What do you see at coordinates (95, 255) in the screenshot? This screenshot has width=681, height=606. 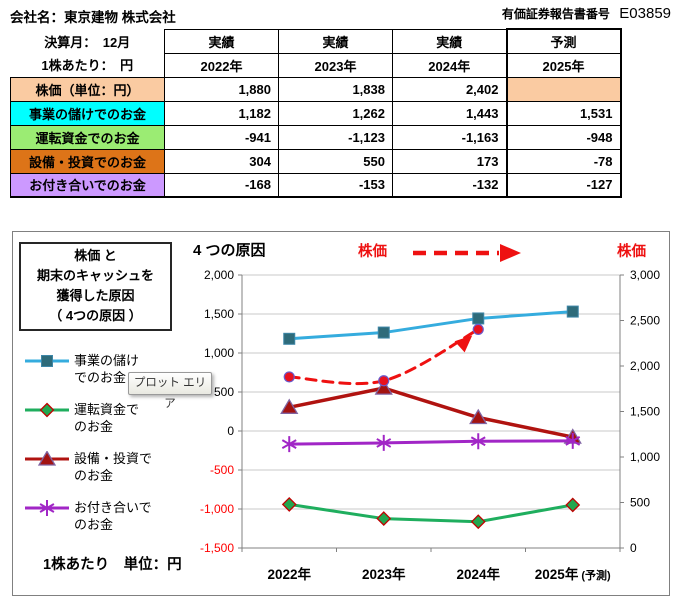 I see `chart-title-line: 株価 と` at bounding box center [95, 255].